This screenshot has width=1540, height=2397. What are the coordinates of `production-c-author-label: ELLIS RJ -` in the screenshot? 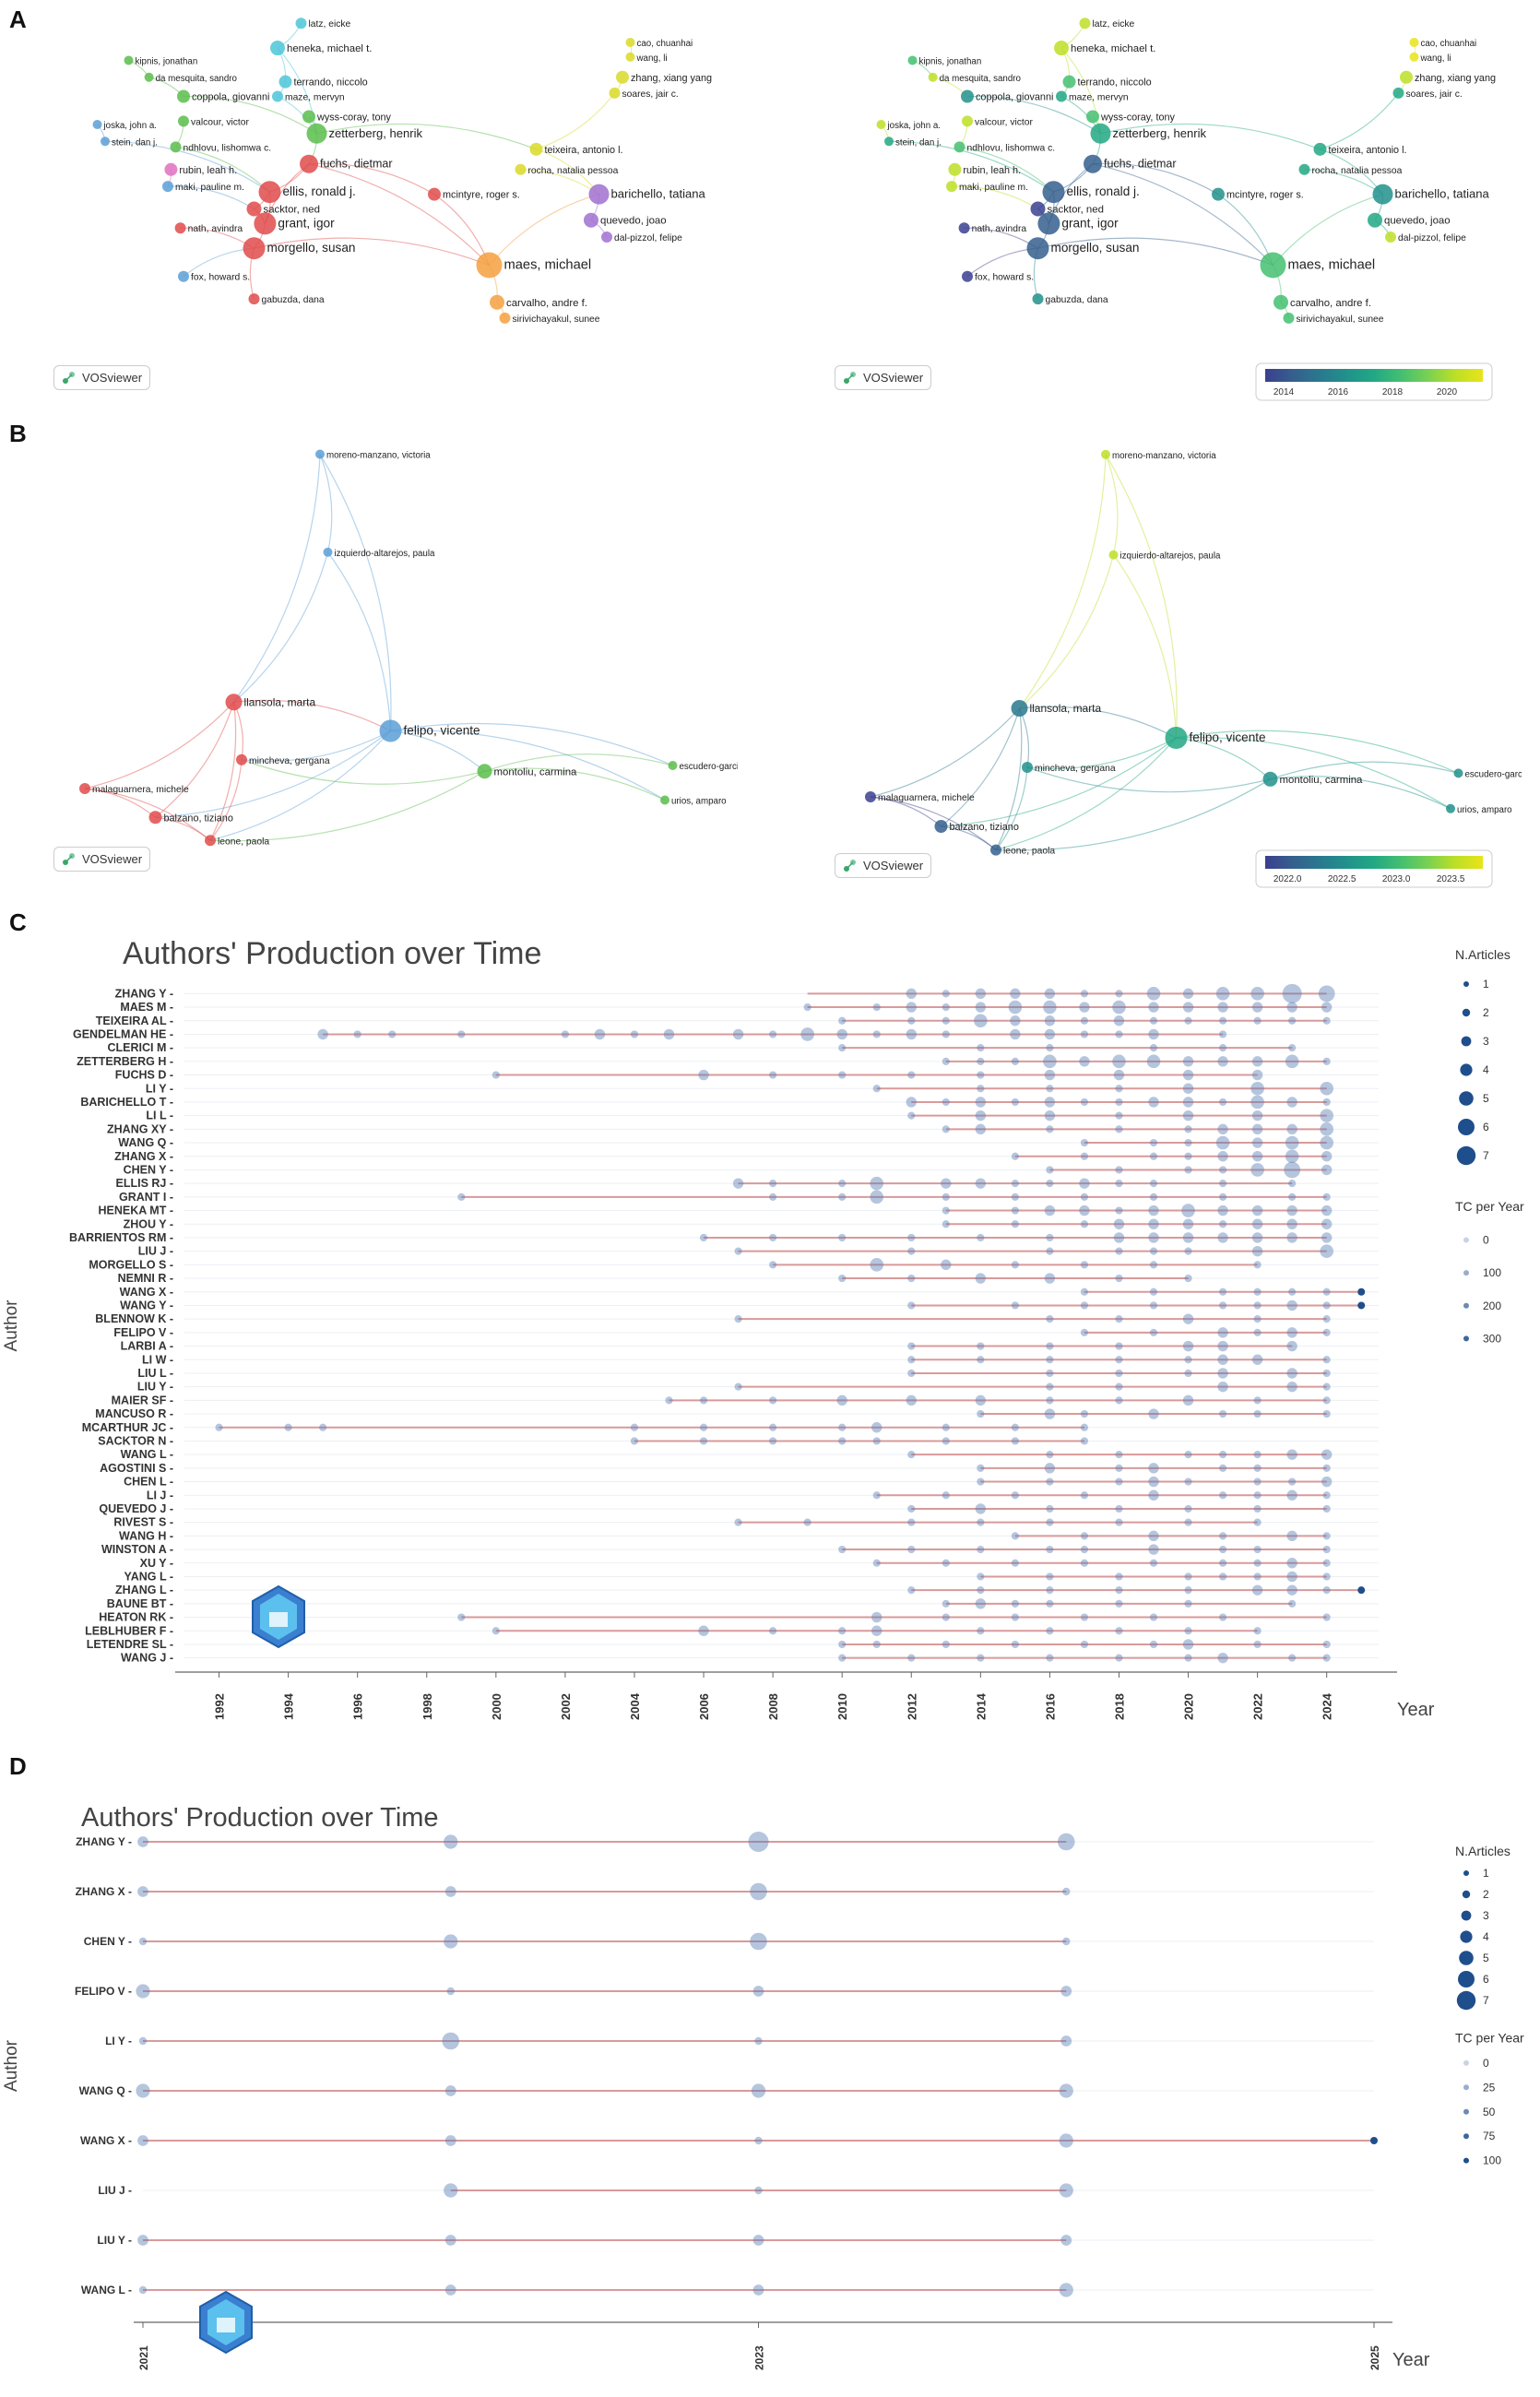 It's located at (144, 1183).